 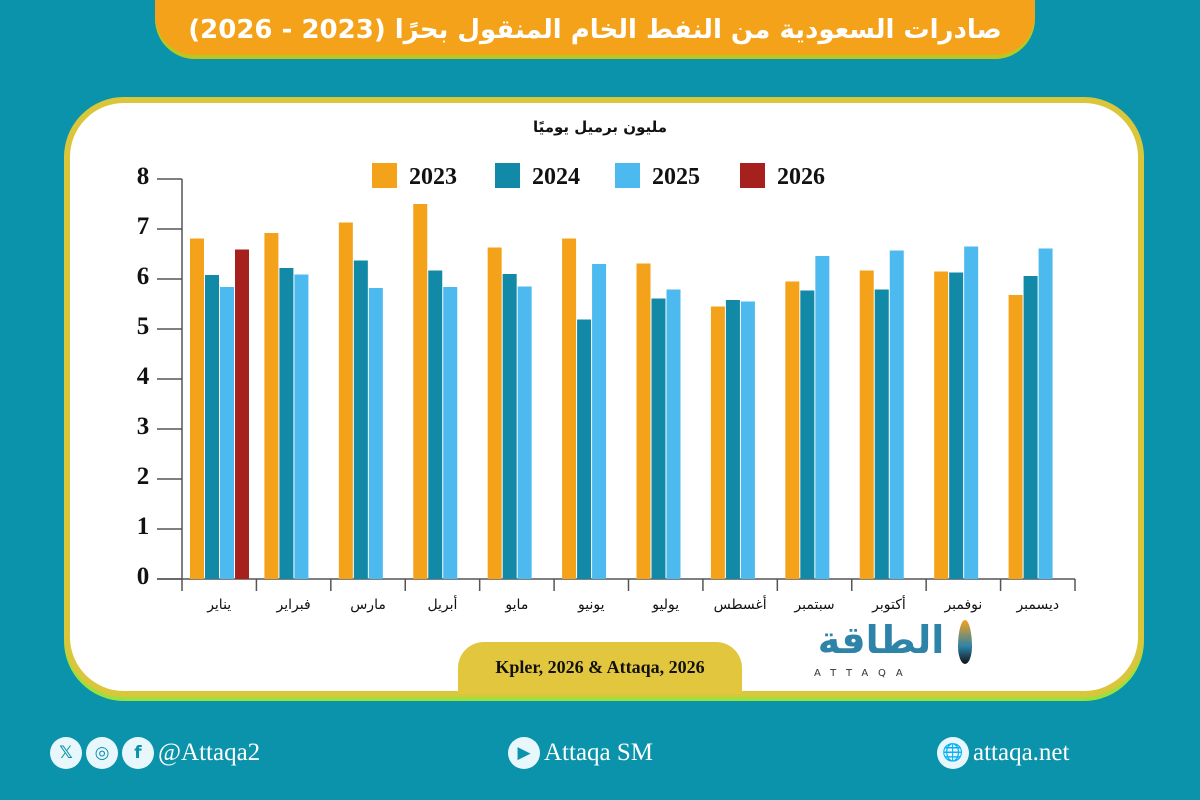 I want to click on x-tick-label: أبريل, so click(x=442, y=604).